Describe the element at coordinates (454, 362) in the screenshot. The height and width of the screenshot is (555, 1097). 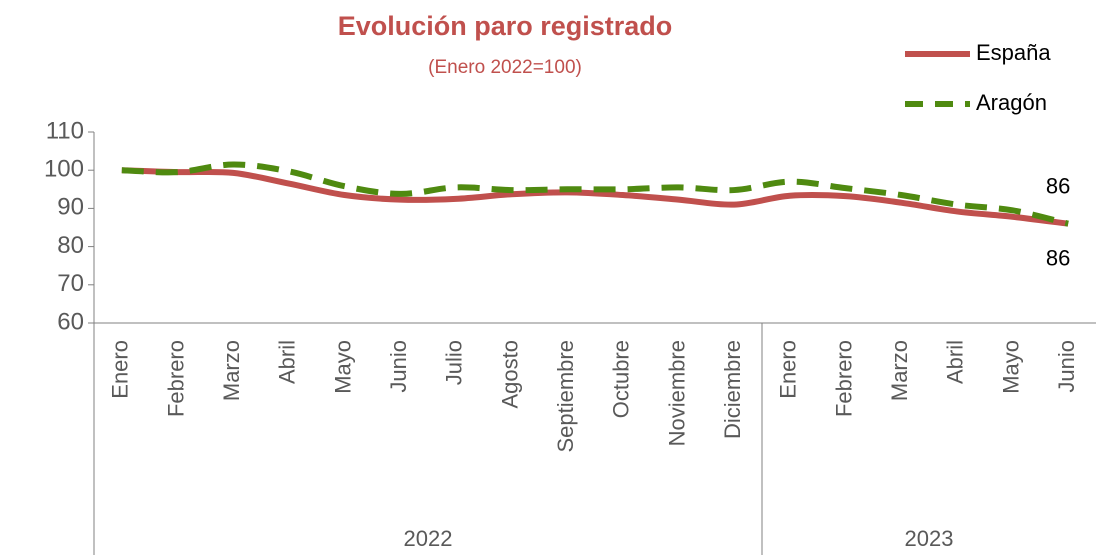
I see `x-tick-label: Julio` at that location.